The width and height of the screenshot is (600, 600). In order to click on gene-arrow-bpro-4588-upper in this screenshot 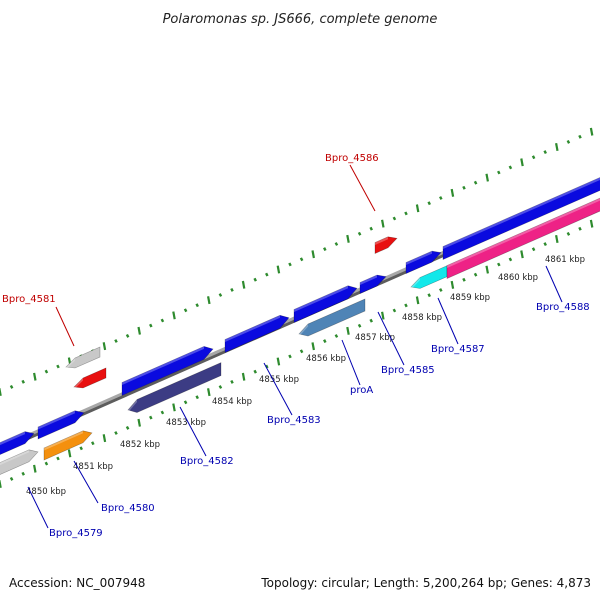, I will do `click(521, 218)`.